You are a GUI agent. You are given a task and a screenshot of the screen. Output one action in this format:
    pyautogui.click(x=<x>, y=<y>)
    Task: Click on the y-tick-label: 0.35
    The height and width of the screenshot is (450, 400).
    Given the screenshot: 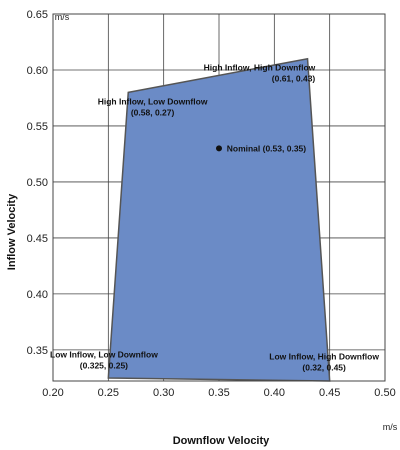 What is the action you would take?
    pyautogui.click(x=37, y=351)
    